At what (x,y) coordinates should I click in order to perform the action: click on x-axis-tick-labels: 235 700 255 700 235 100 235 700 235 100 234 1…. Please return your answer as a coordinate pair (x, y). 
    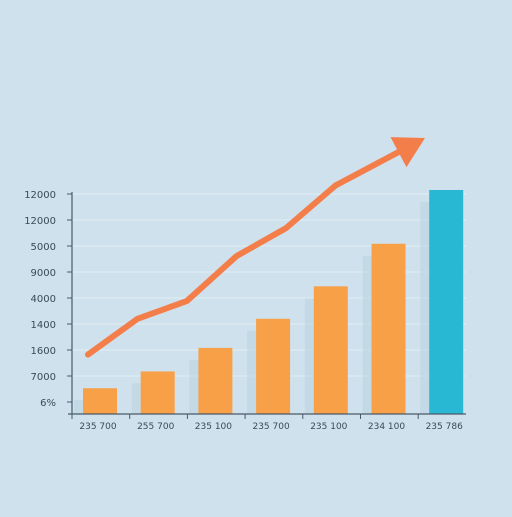
    Looking at the image, I should click on (271, 427).